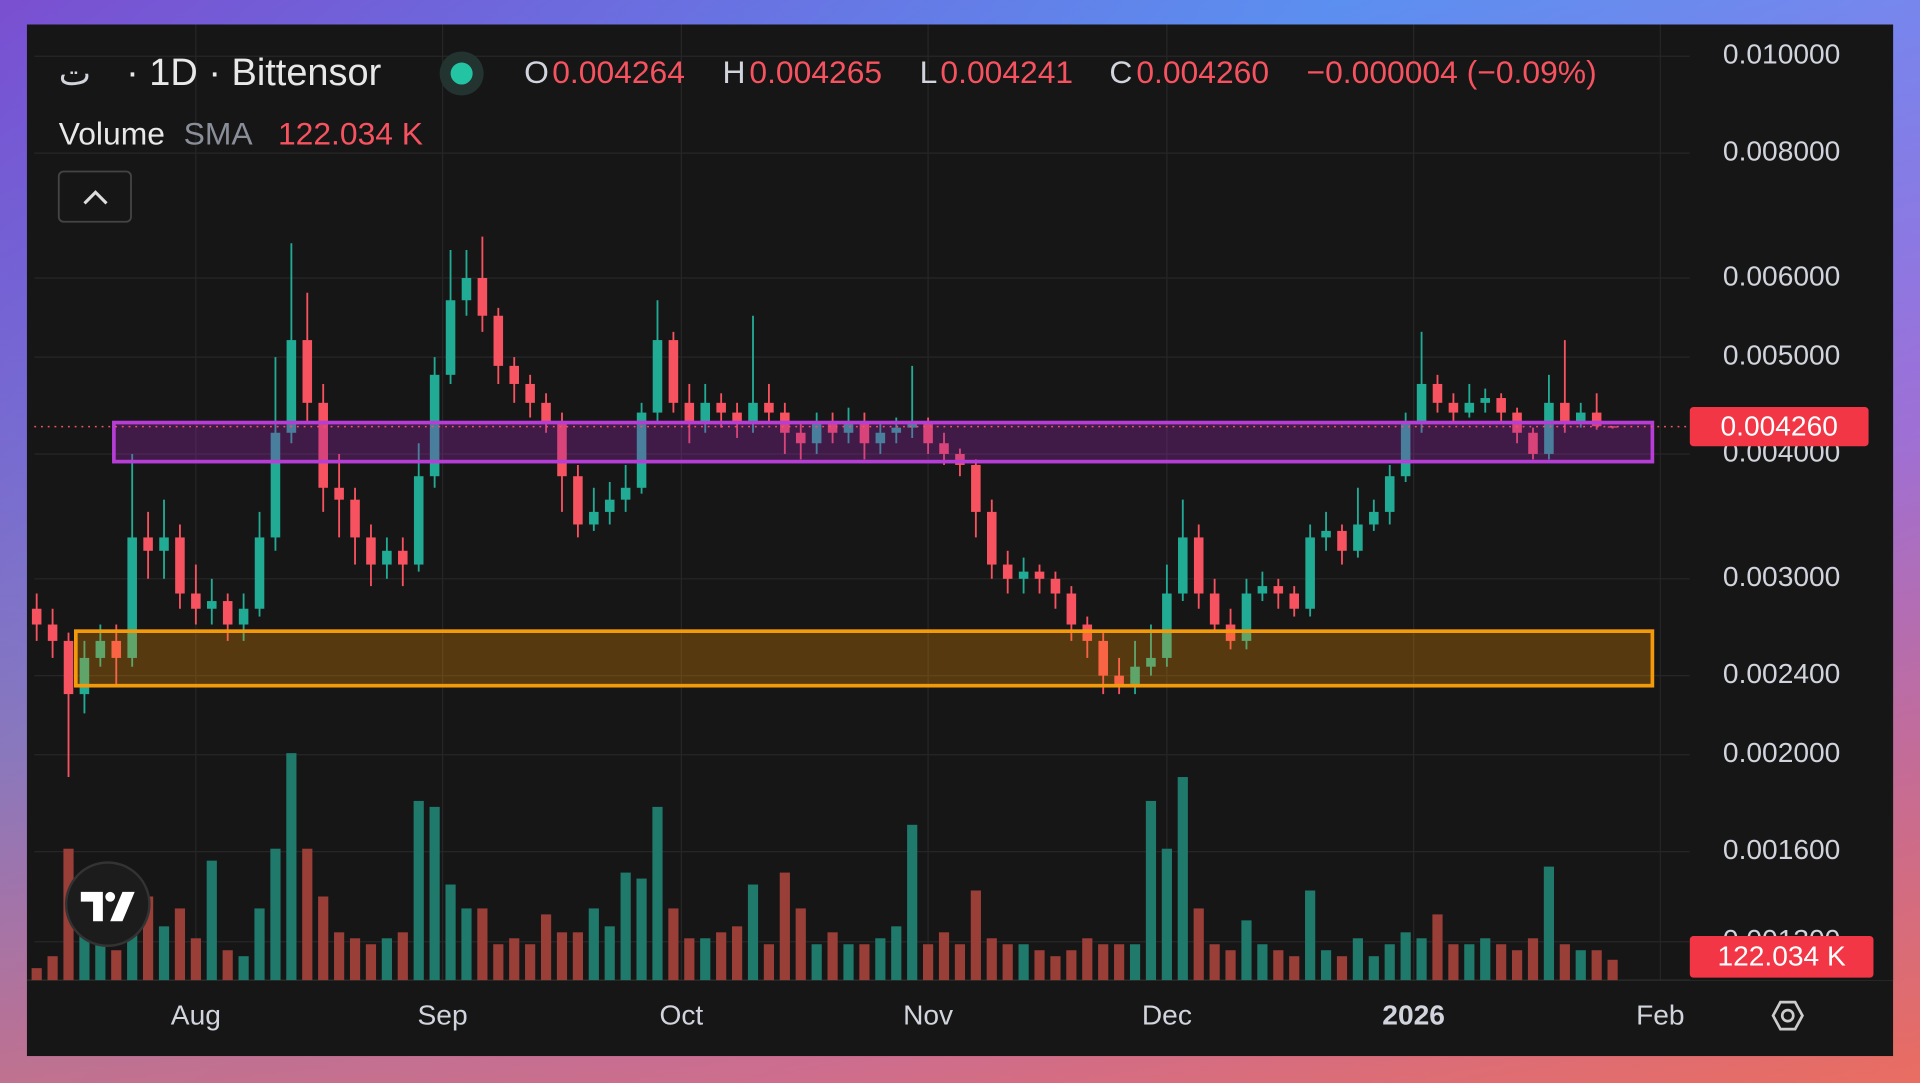 The height and width of the screenshot is (1083, 1920). I want to click on x-tick-label: Sep, so click(443, 1014).